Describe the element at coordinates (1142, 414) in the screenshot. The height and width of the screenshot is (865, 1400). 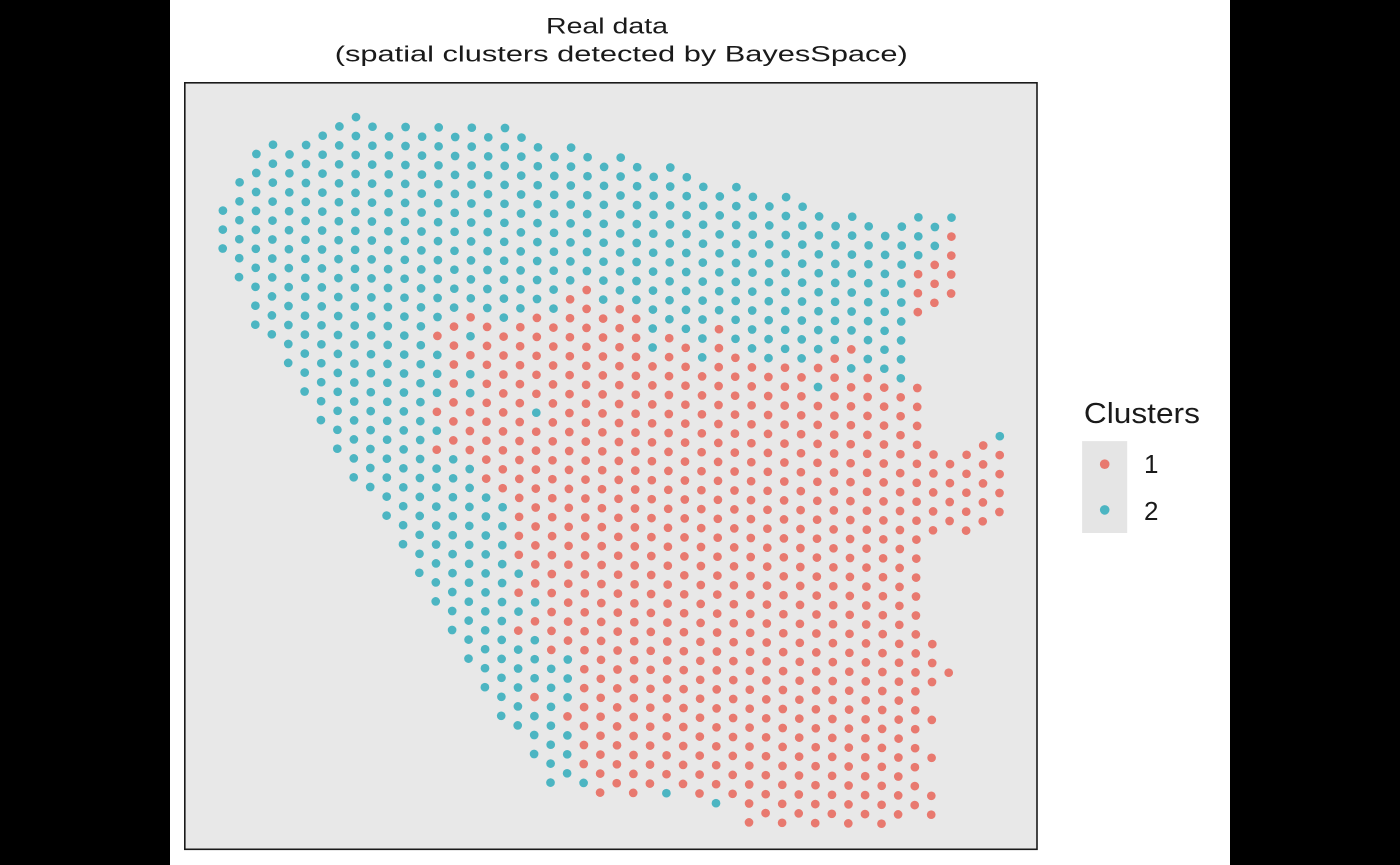
I see `svg-text: Clusters` at that location.